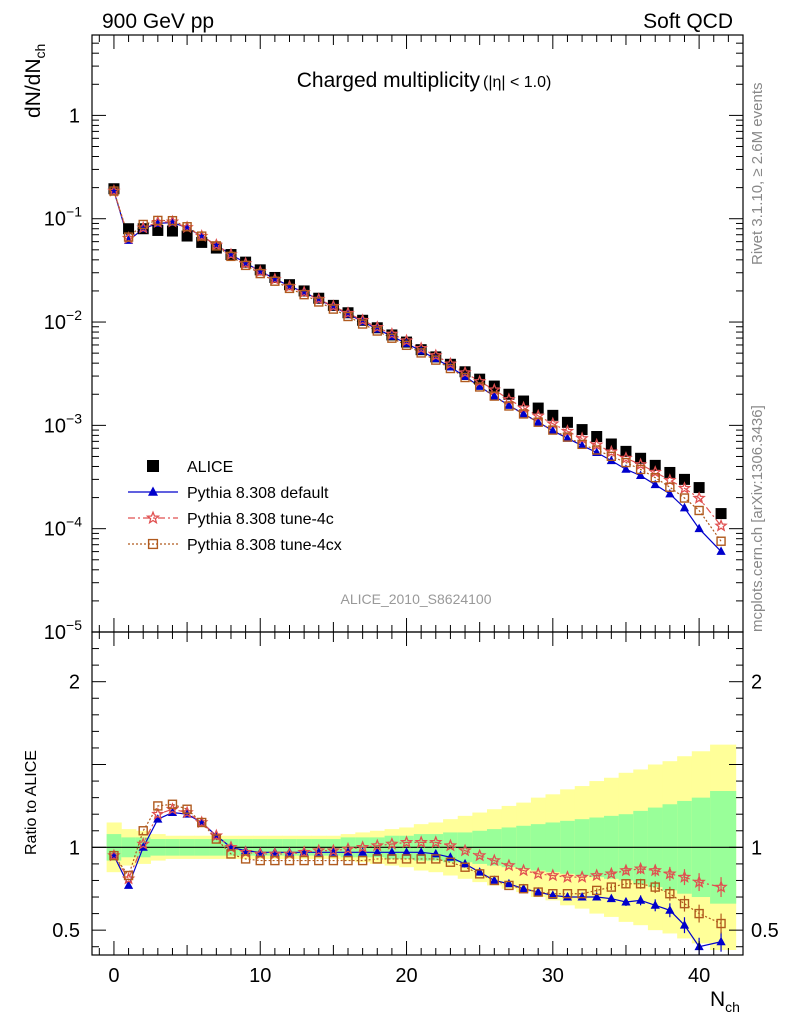  What do you see at coordinates (74, 522) in the screenshot?
I see `y-tick-exp: −4` at bounding box center [74, 522].